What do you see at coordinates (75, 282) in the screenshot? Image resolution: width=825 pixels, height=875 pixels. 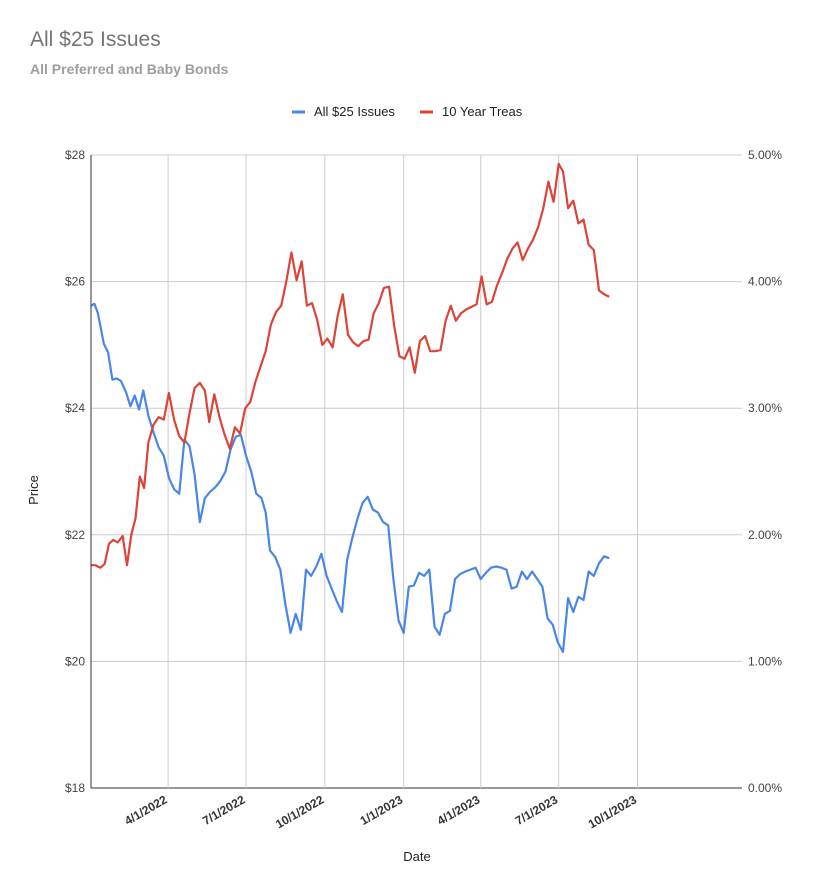 I see `y-tick-label-left: $26` at bounding box center [75, 282].